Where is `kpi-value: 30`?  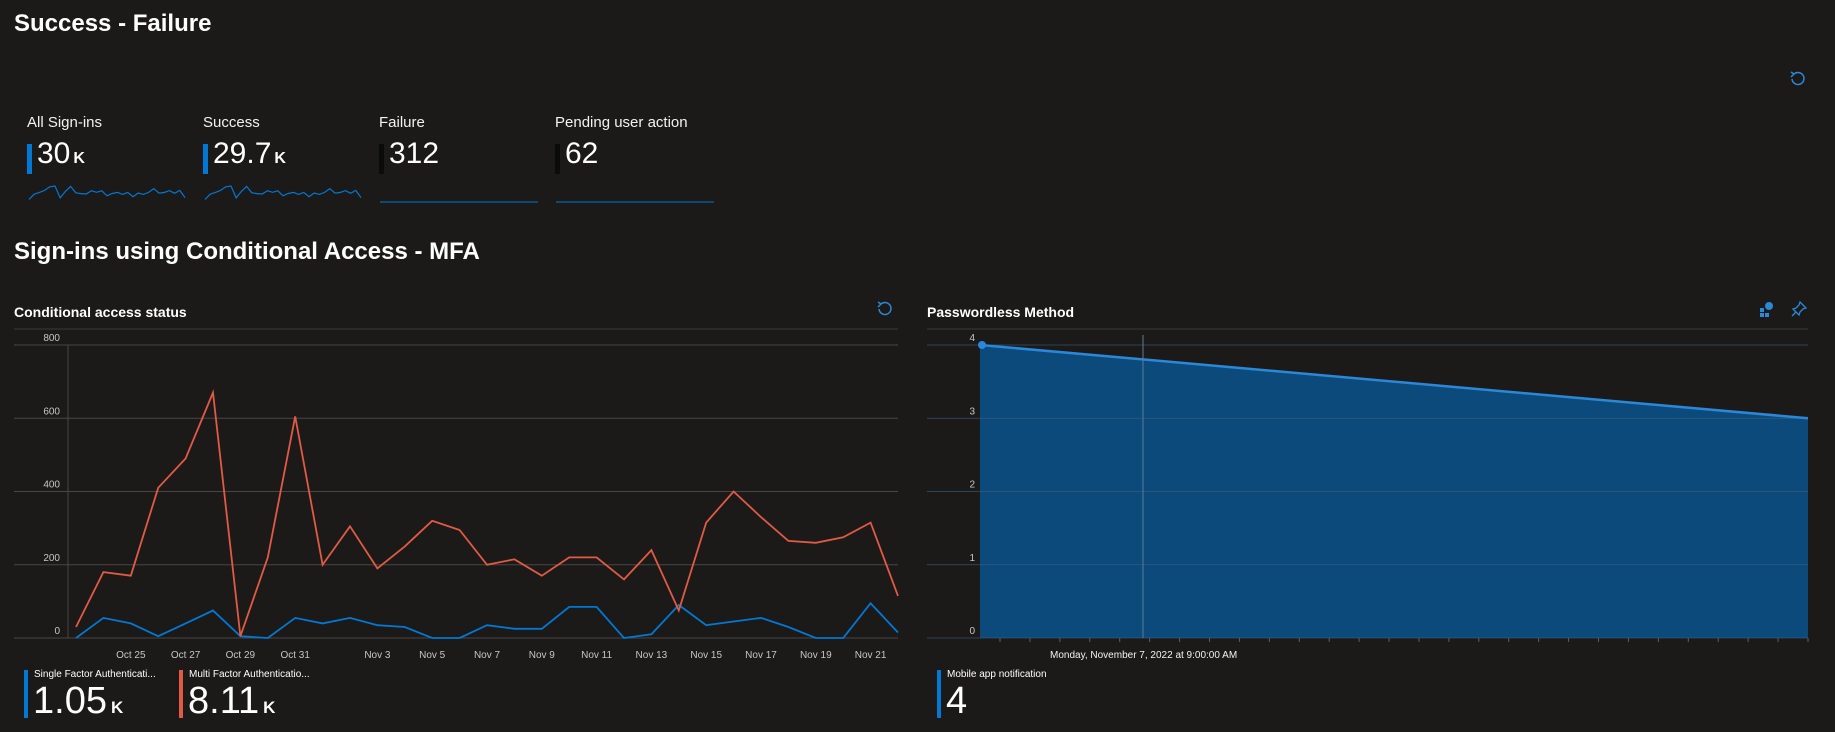
kpi-value: 30 is located at coordinates (54, 153).